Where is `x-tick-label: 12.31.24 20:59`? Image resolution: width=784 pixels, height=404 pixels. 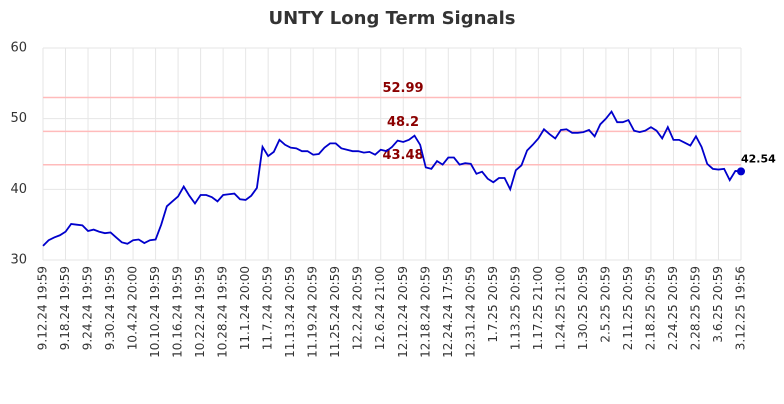
x-tick-label: 12.31.24 20:59 is located at coordinates (470, 312).